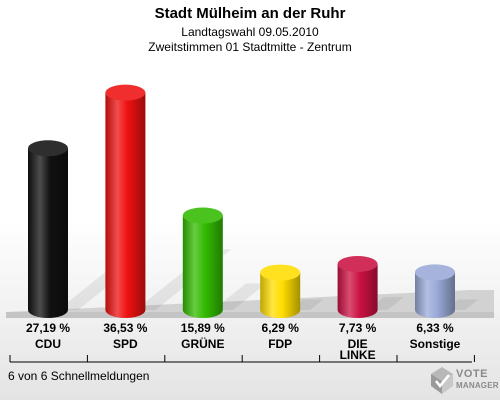 The height and width of the screenshot is (403, 500). Describe the element at coordinates (48, 328) in the screenshot. I see `value-label: 27,19 %` at that location.